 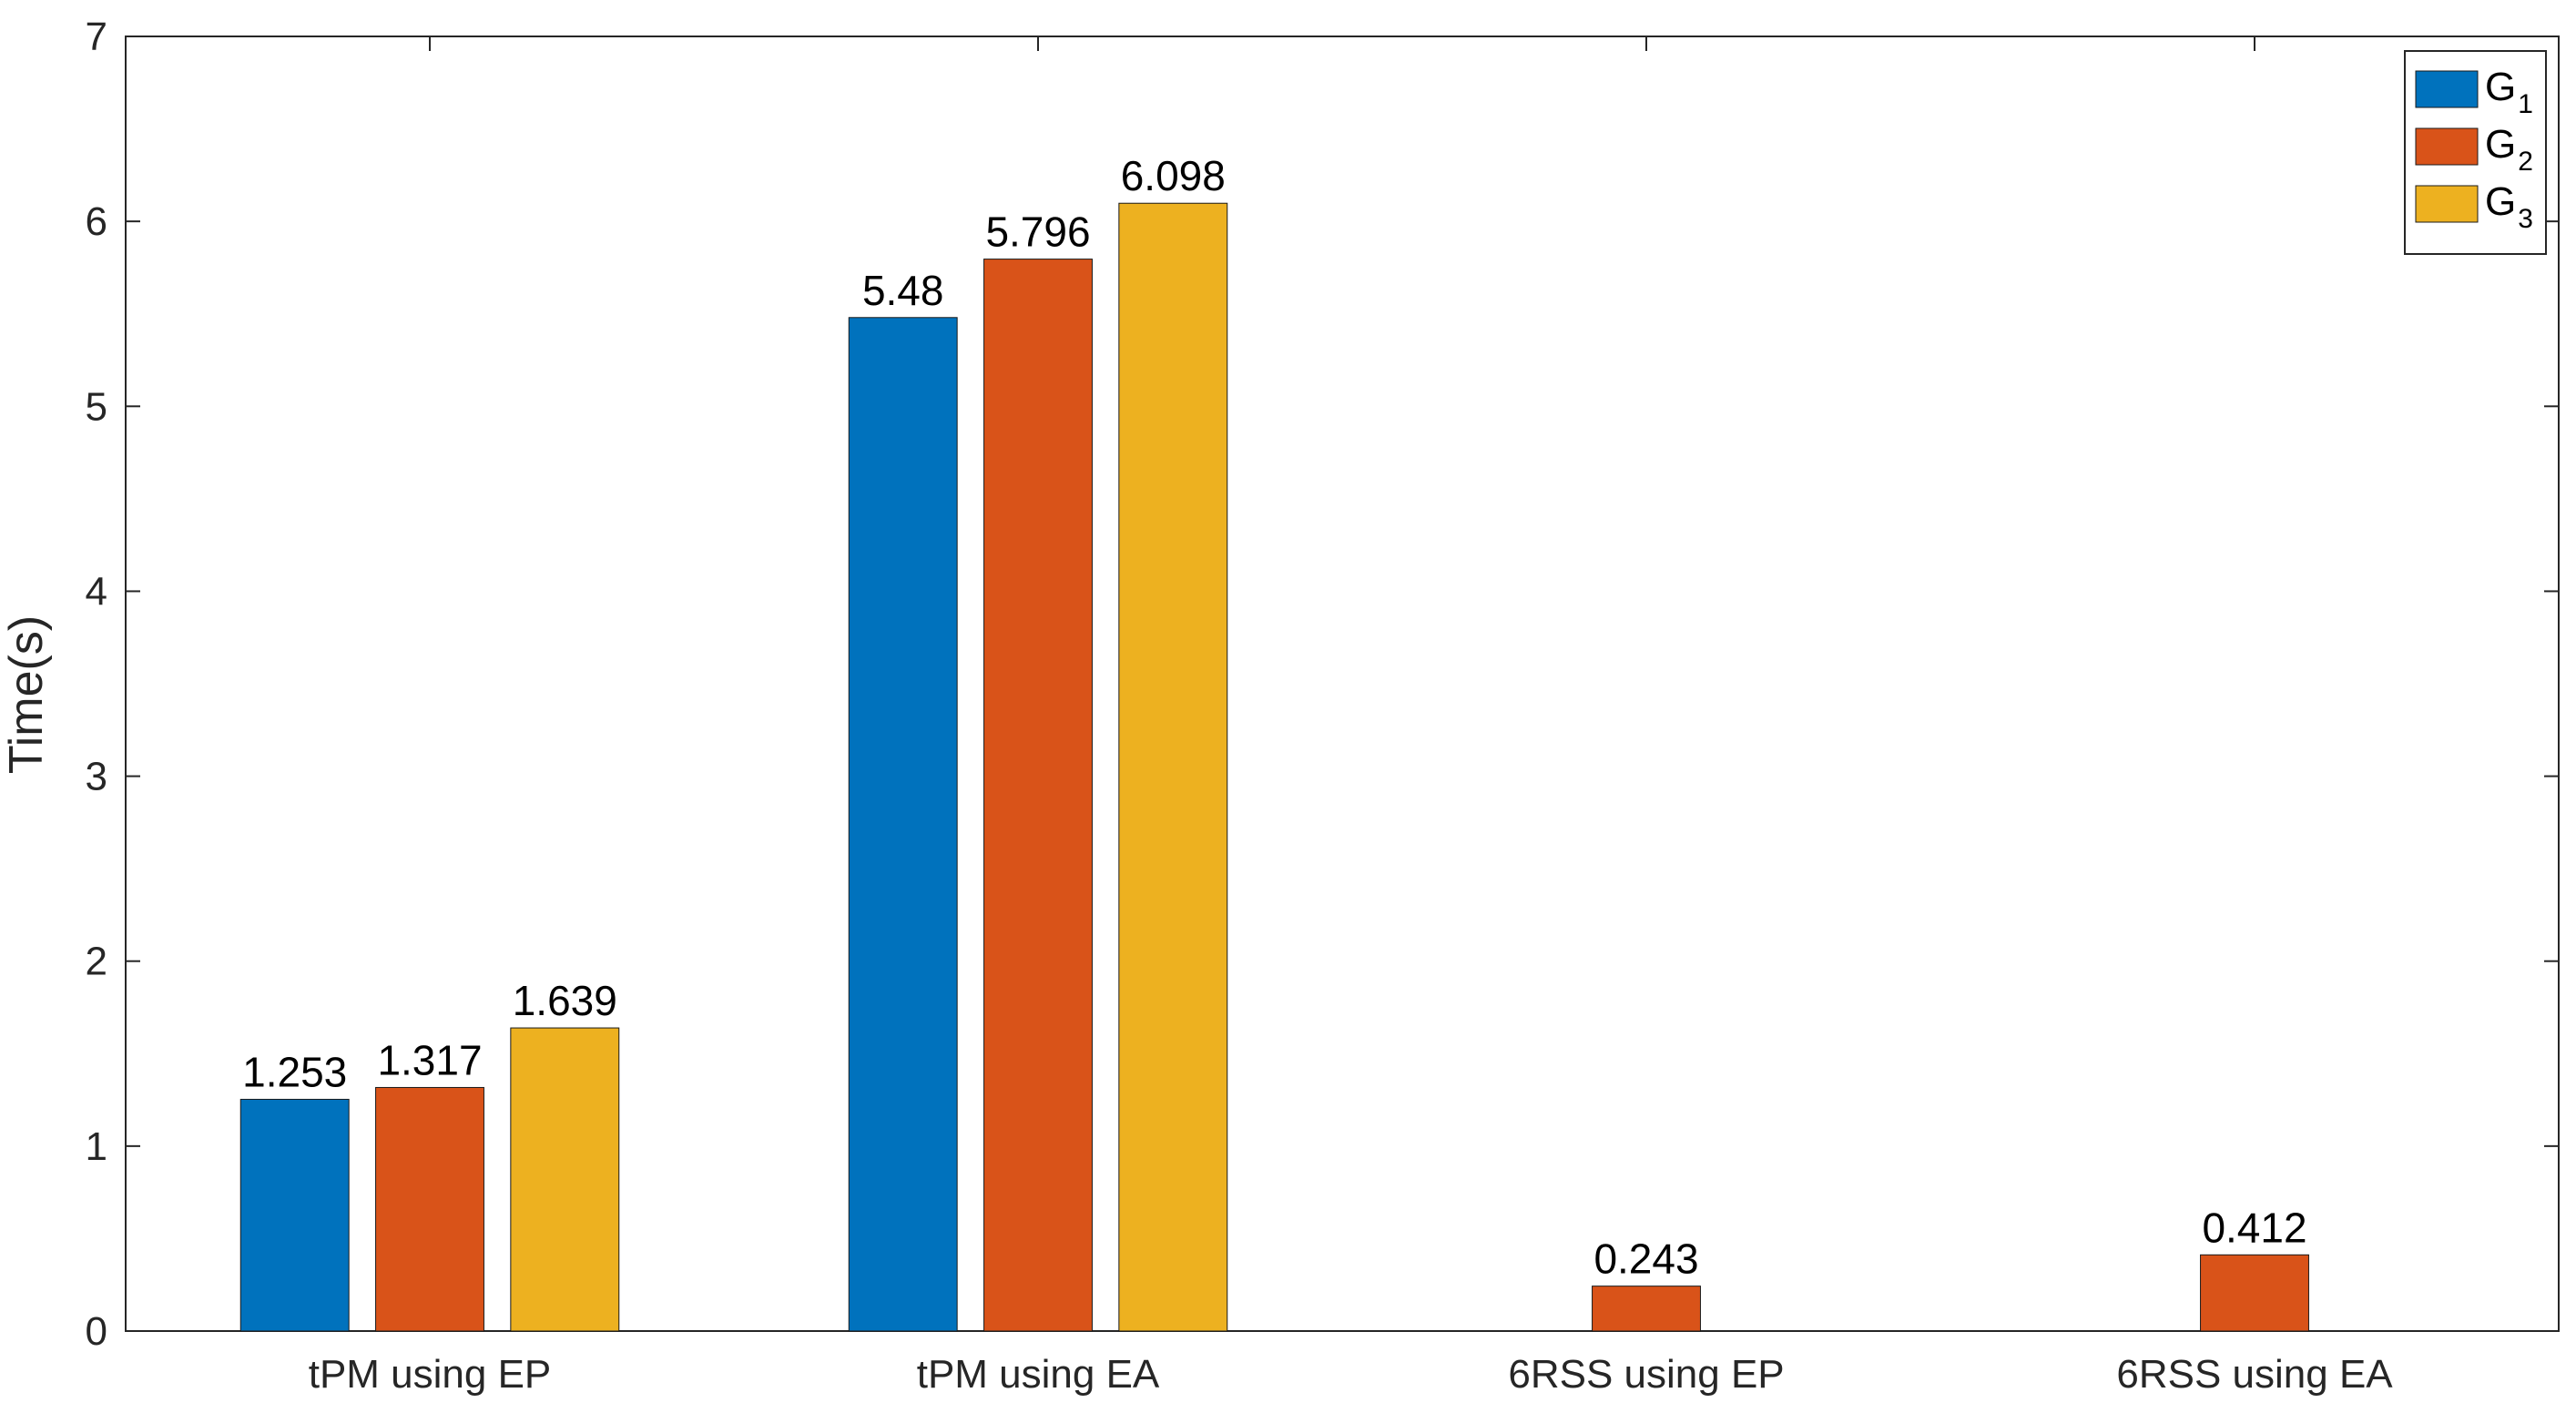 What do you see at coordinates (1646, 1374) in the screenshot?
I see `x-tick-label: 6RSS using EP` at bounding box center [1646, 1374].